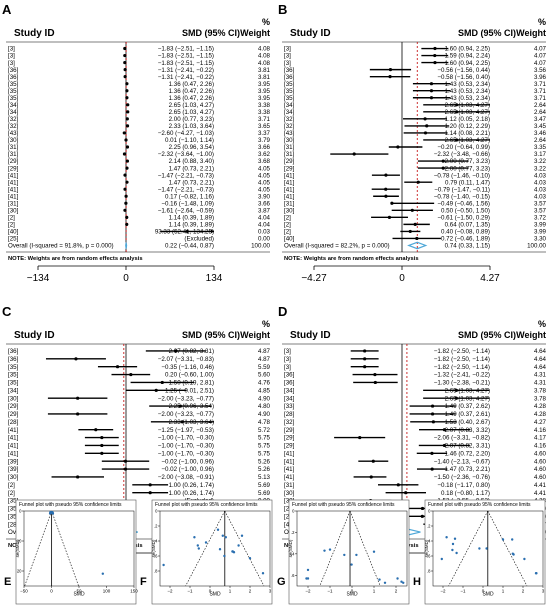 The width and height of the screenshot is (550, 613). Describe the element at coordinates (415, 351) in the screenshot. I see `study-row: [3] −1.82 (−2.50, −1.14) 4.64` at that location.